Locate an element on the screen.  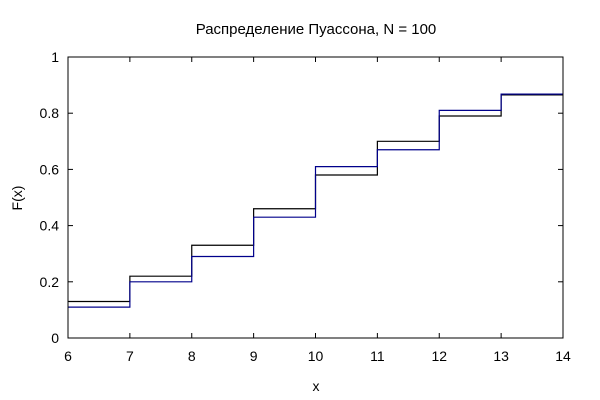
y-tick-label: 0 is located at coordinates (55, 338).